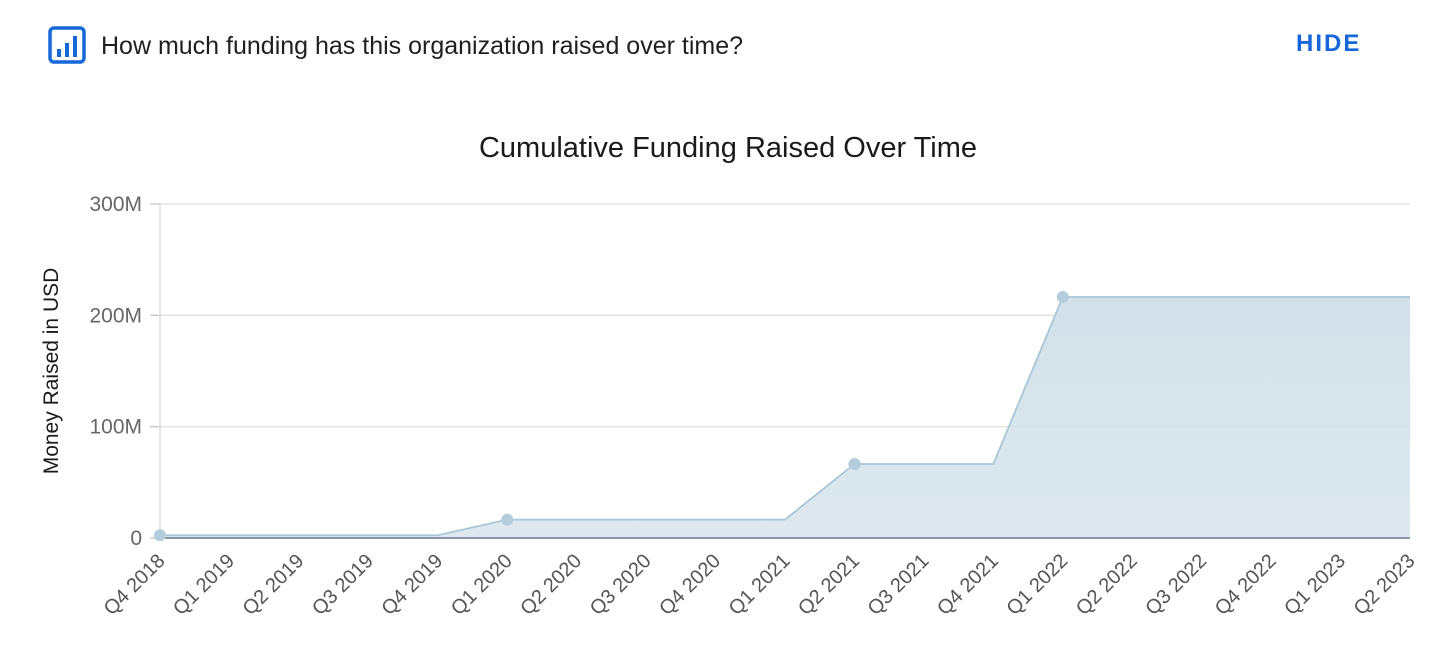 The width and height of the screenshot is (1456, 664). I want to click on x-tick-label: Q2 2023, so click(1385, 585).